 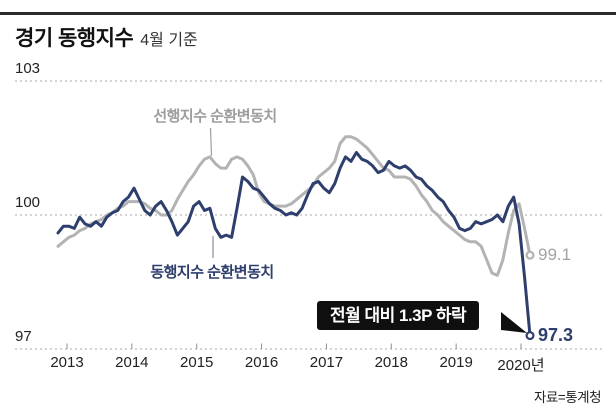 I want to click on coincident-endpoint-marker, so click(x=530, y=336).